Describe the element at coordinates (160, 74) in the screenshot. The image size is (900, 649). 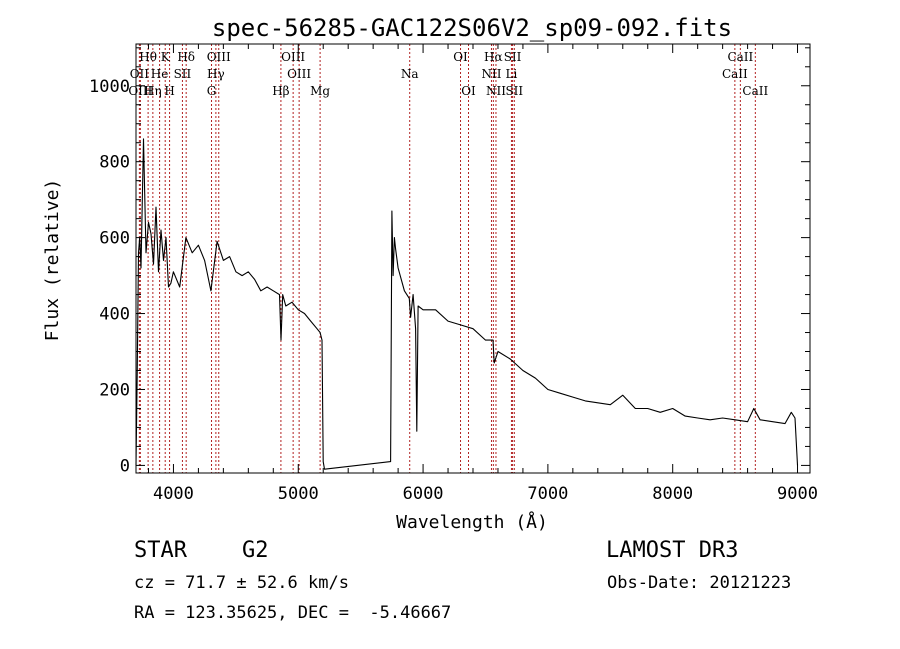
I see `line-marker-label: He` at that location.